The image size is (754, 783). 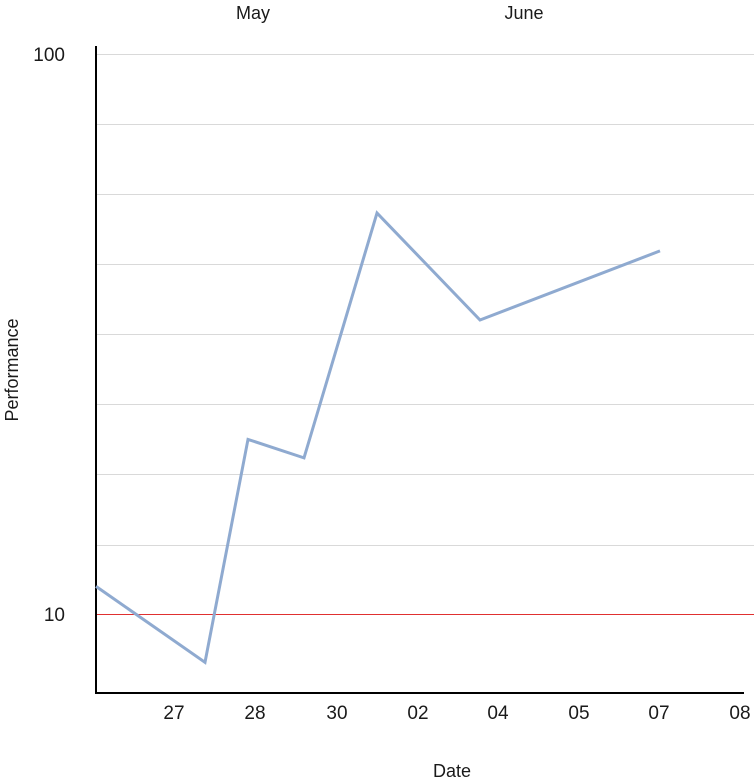 I want to click on y-tick-label: 10, so click(x=54, y=615).